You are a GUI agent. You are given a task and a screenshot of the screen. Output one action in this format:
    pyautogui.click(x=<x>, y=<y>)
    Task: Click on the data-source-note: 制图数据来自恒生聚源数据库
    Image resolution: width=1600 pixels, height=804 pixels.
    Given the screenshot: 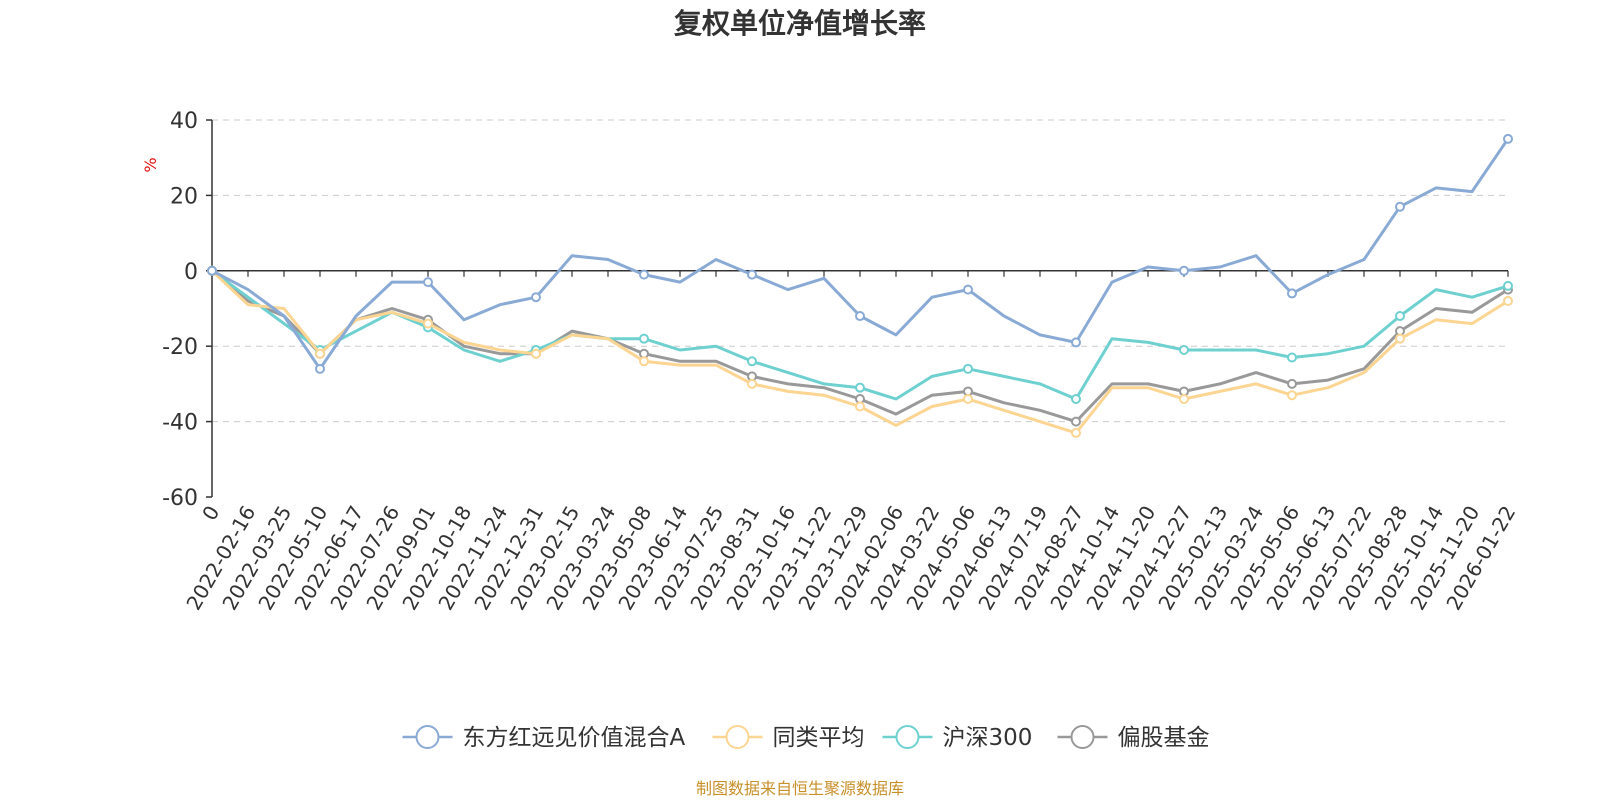 What is the action you would take?
    pyautogui.click(x=800, y=788)
    